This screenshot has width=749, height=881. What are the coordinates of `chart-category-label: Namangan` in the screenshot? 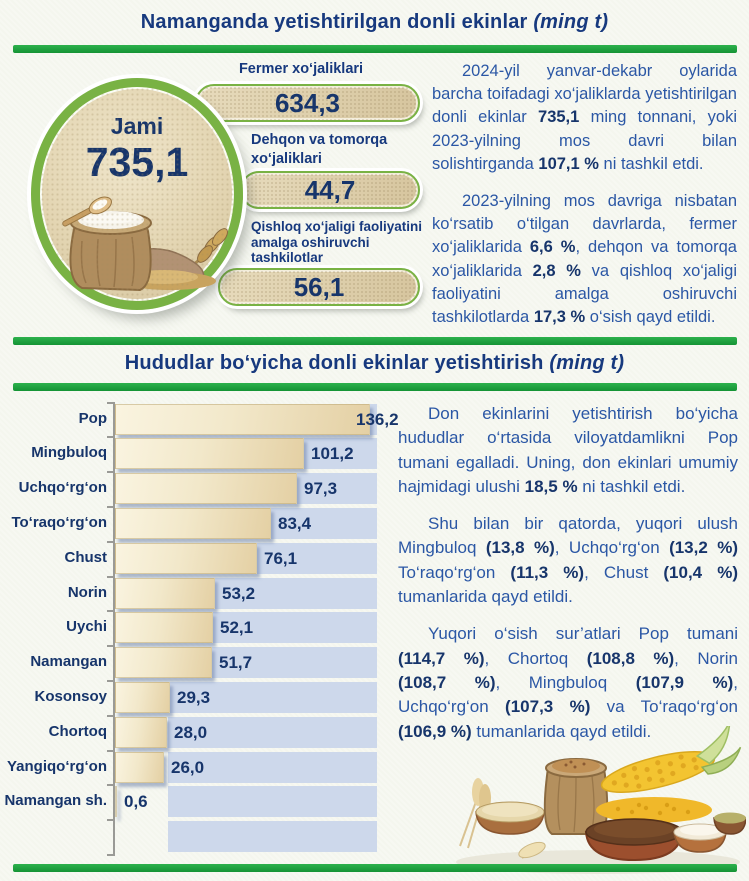 It's located at (68, 662).